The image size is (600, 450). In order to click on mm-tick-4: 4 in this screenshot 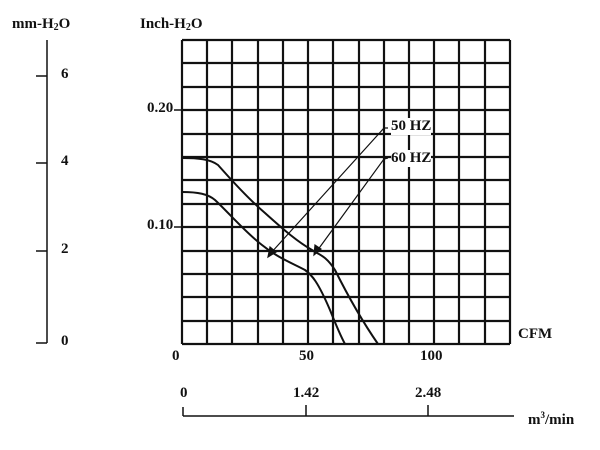, I will do `click(65, 161)`.